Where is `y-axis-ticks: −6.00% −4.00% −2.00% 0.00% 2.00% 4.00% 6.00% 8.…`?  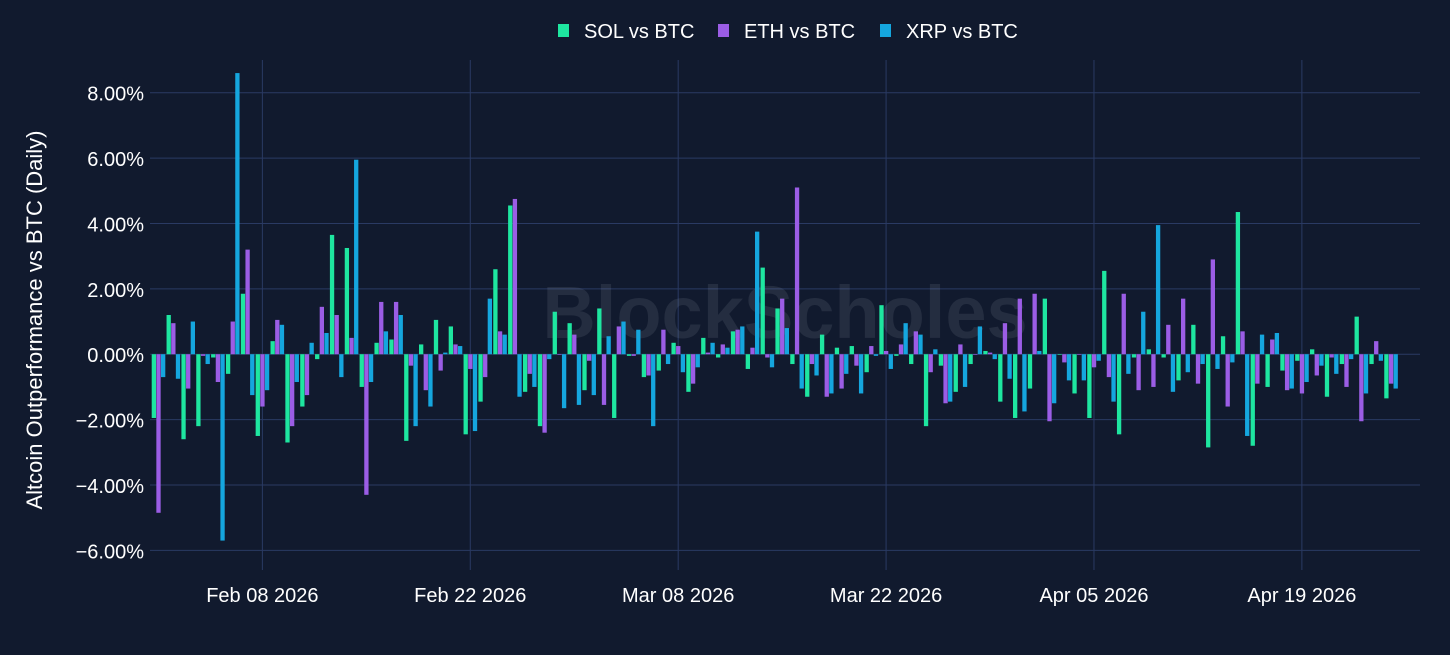
y-axis-ticks: −6.00% −4.00% −2.00% 0.00% 2.00% 4.00% 6.00% 8.… is located at coordinates (110, 324).